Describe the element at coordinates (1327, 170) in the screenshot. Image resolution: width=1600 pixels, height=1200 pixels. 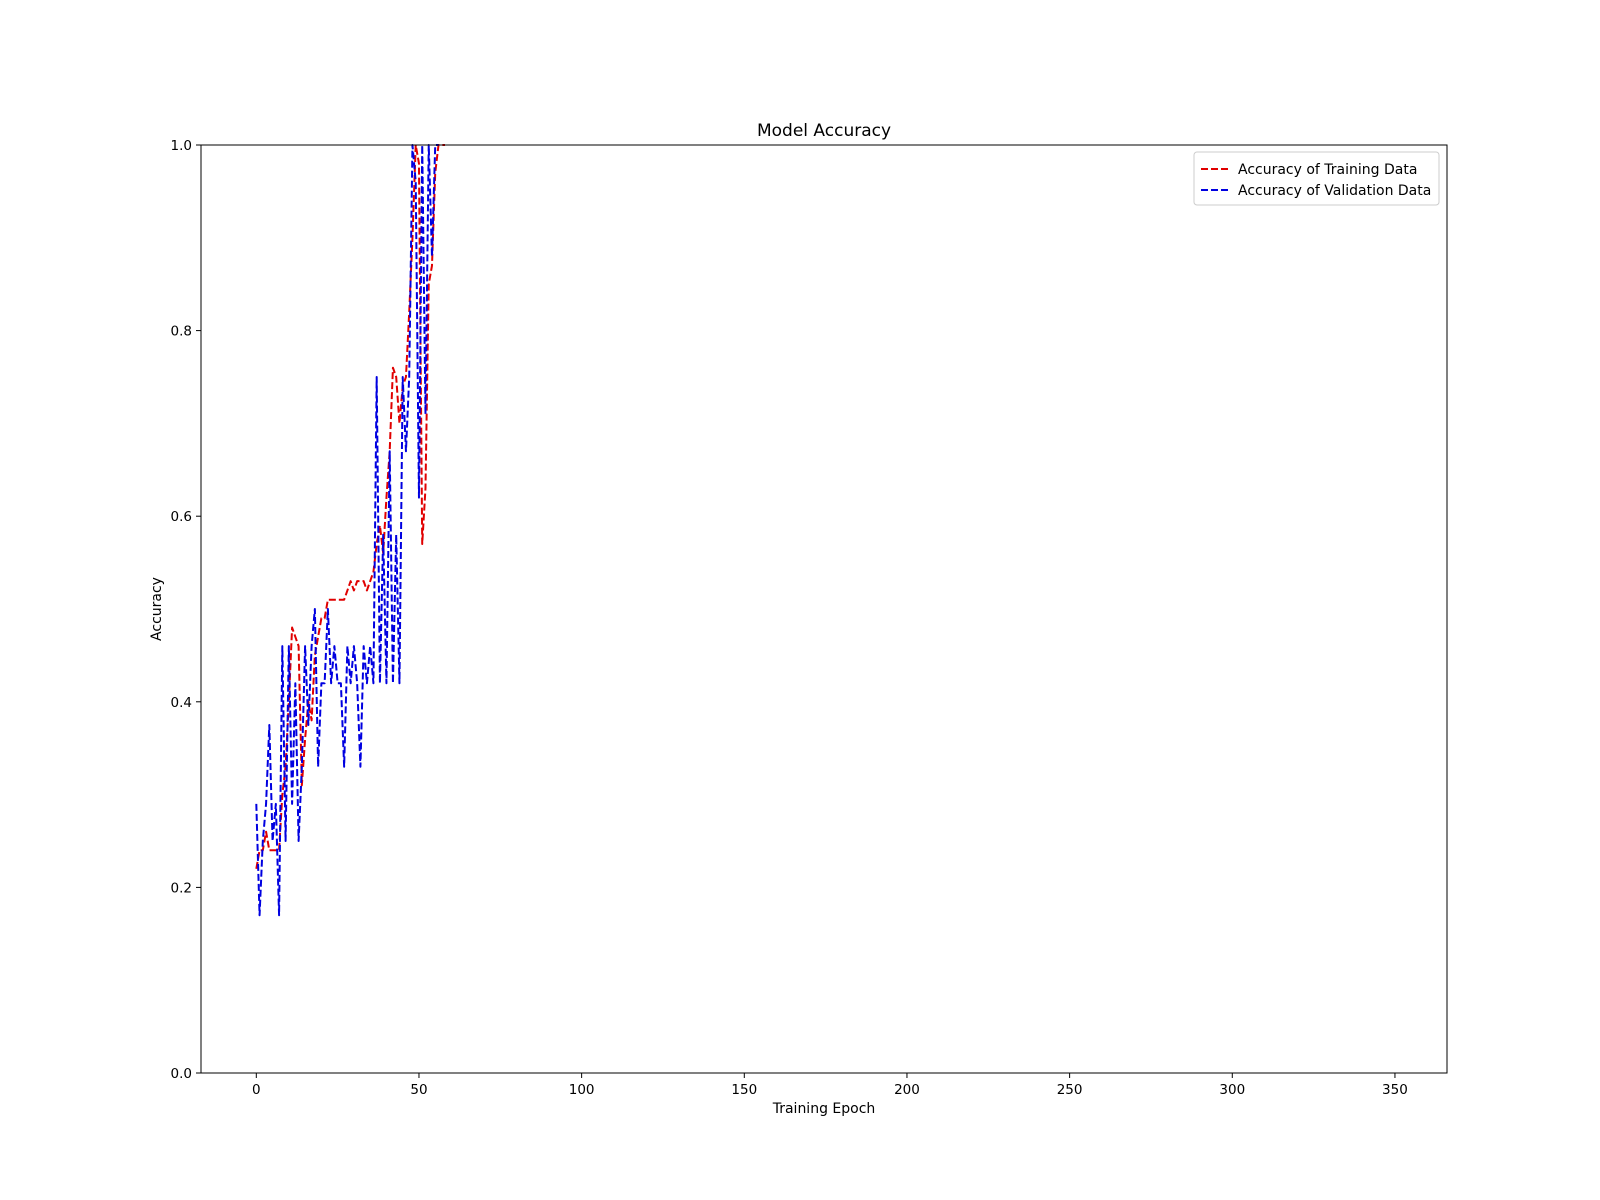
I see `legend-entry-label: Accuracy of Training Data` at that location.